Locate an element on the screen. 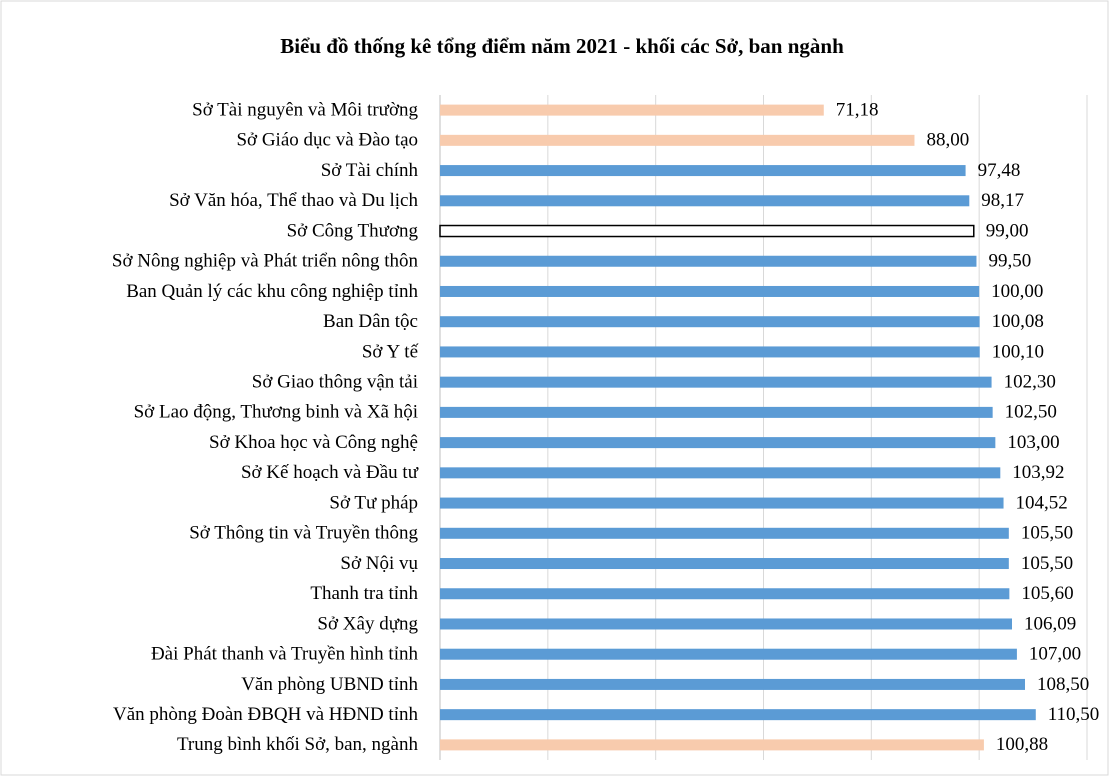 Image resolution: width=1109 pixels, height=776 pixels. y-tick-label: Sở Giáo dục và Đào tạo is located at coordinates (327, 140).